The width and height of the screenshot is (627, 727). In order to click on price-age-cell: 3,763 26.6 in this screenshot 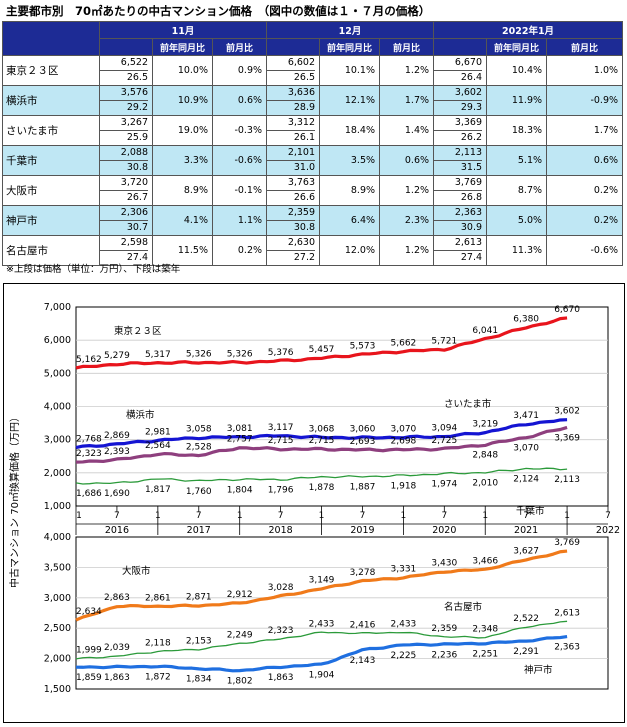, I will do `click(293, 190)`.